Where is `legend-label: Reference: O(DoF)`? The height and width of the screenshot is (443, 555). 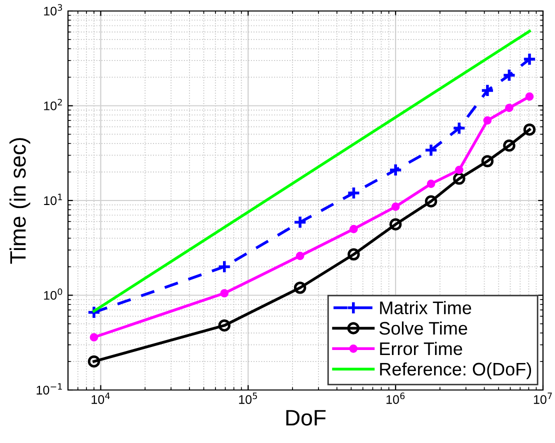
legend-label: Reference: O(DoF) is located at coordinates (456, 371).